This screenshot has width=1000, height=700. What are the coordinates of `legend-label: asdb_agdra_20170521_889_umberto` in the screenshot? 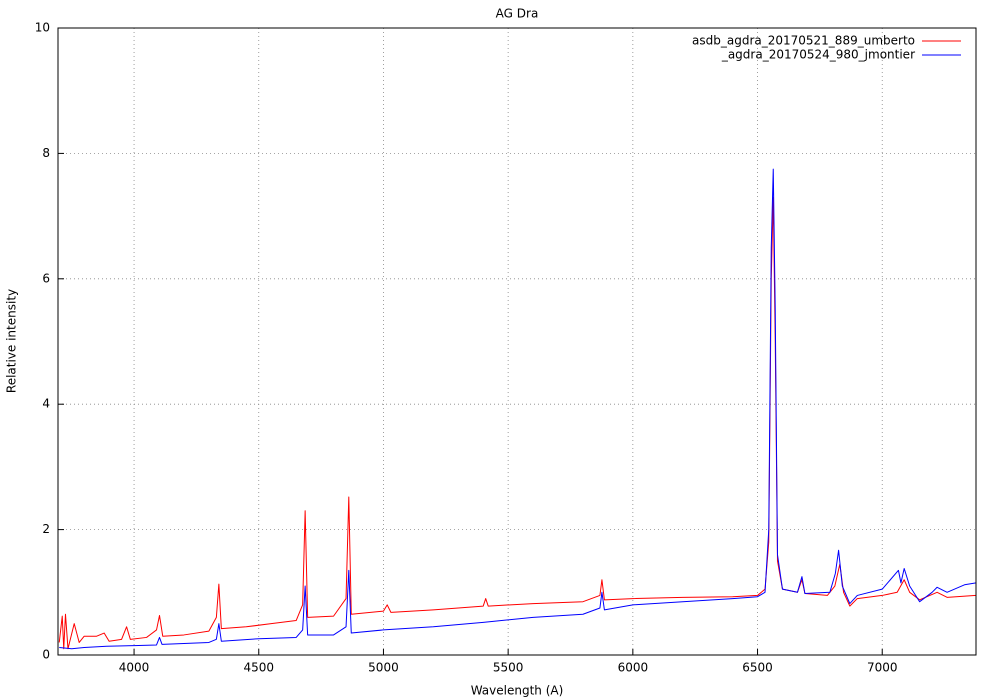 It's located at (803, 41).